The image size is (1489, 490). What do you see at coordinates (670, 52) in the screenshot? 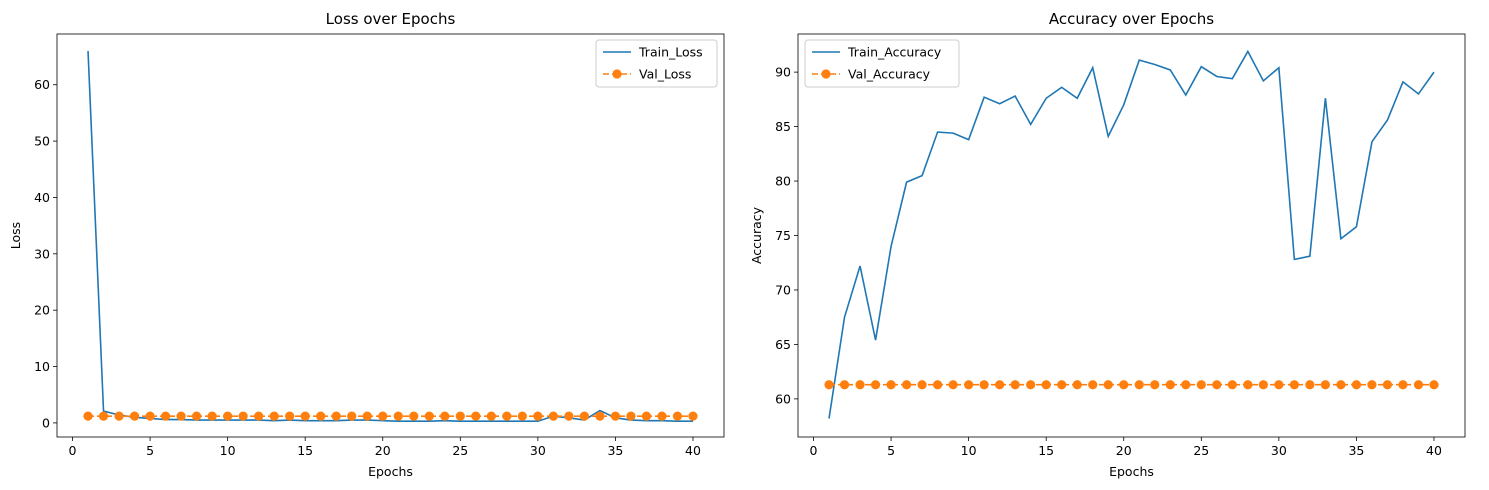
I see `legend-label: Train_Loss` at bounding box center [670, 52].